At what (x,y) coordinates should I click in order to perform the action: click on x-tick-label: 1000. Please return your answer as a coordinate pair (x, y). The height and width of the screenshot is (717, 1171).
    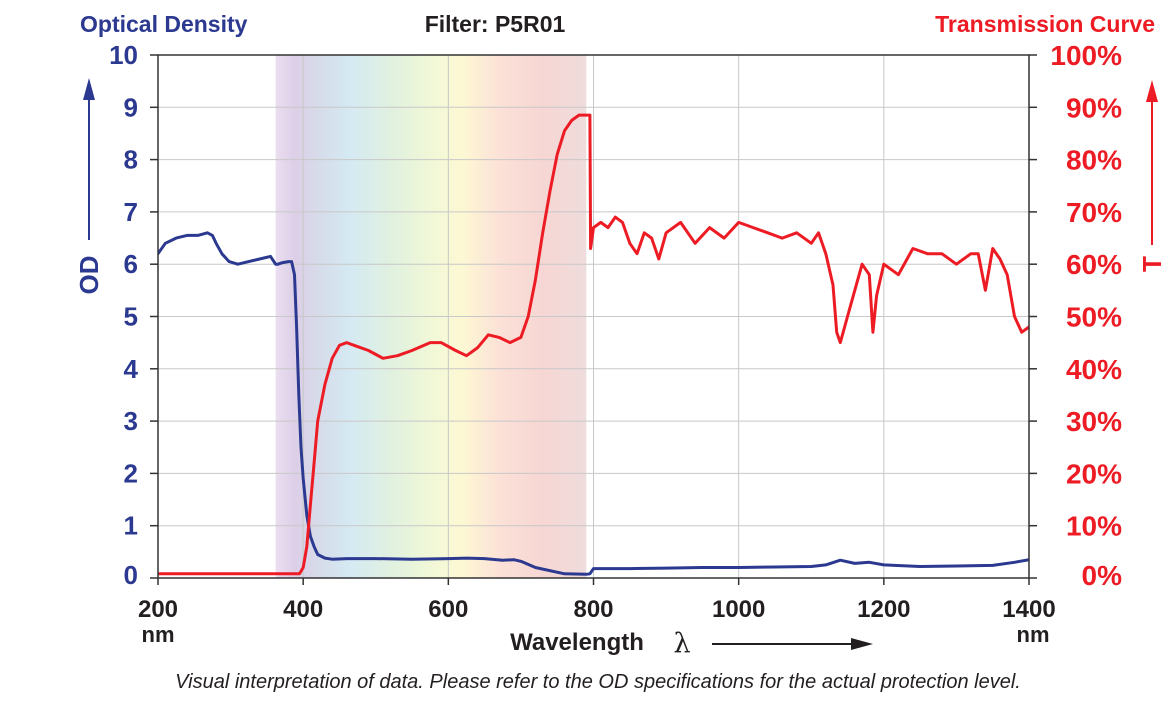
    Looking at the image, I should click on (738, 609).